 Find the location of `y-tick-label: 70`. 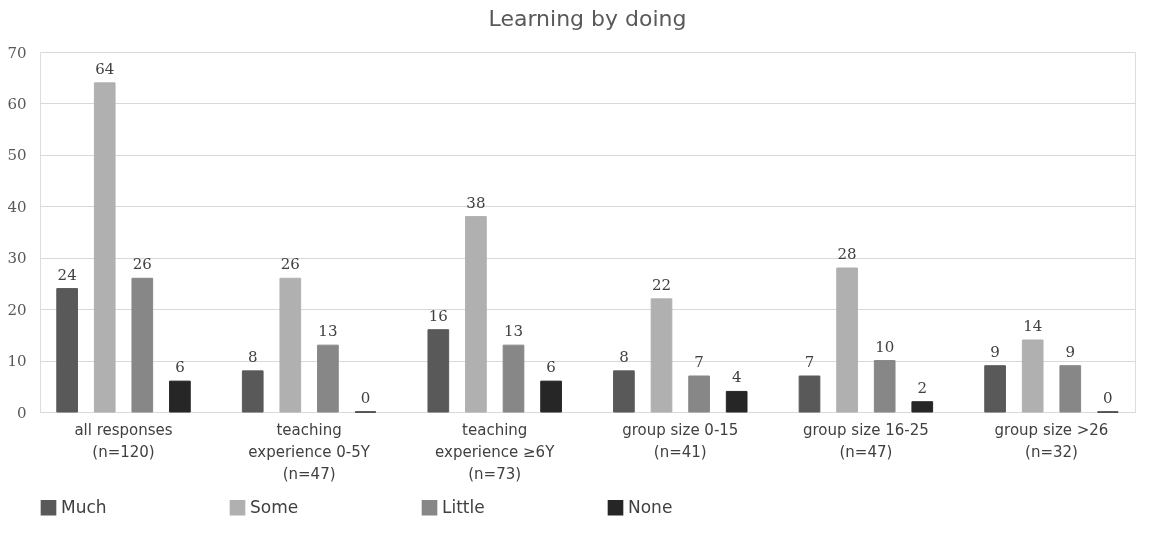

y-tick-label: 70 is located at coordinates (17, 52).